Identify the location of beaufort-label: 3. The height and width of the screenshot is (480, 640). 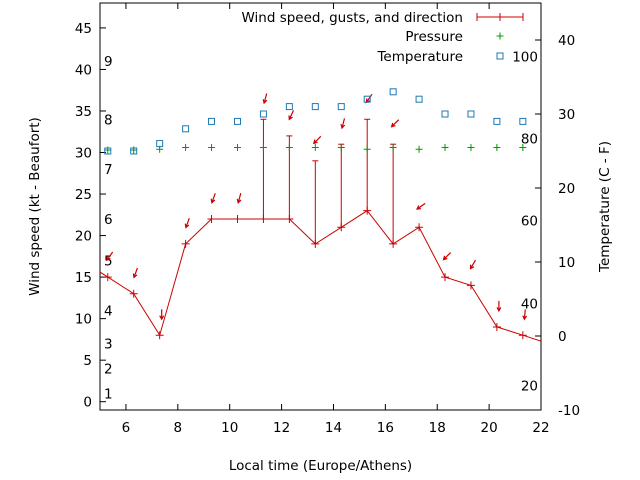
(108, 345).